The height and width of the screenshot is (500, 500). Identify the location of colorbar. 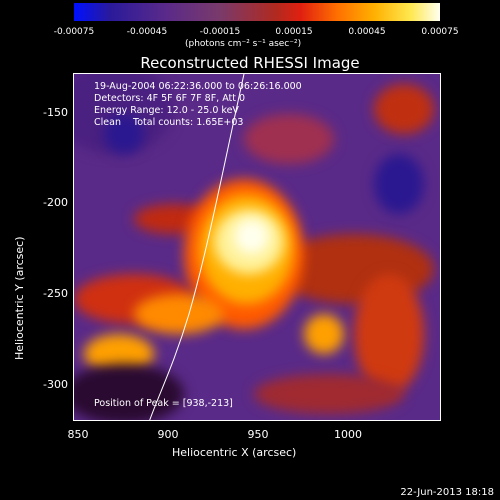
(257, 12).